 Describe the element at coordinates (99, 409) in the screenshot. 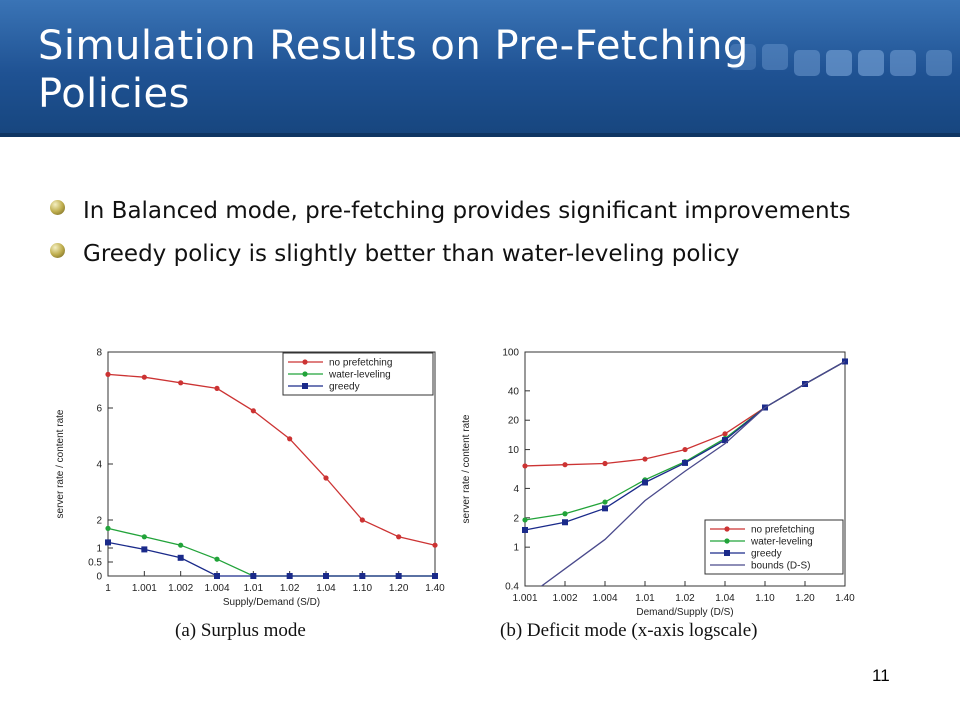

I see `y-tick-label: 6` at that location.